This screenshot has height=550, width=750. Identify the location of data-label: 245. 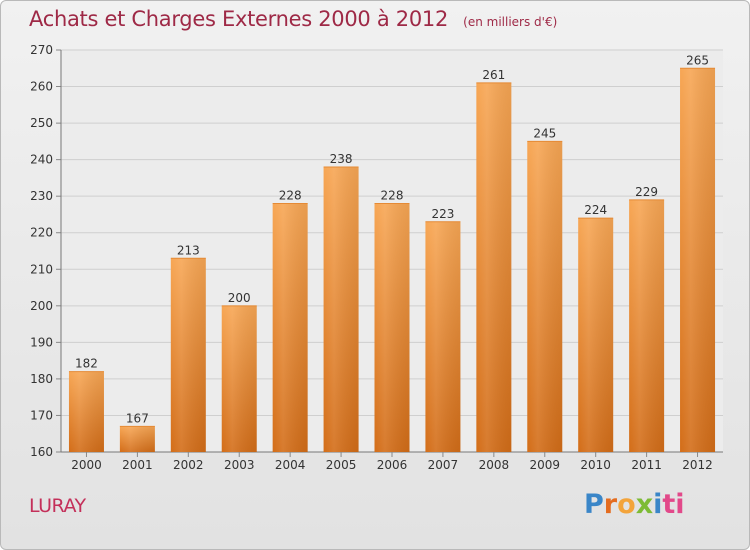
(544, 133).